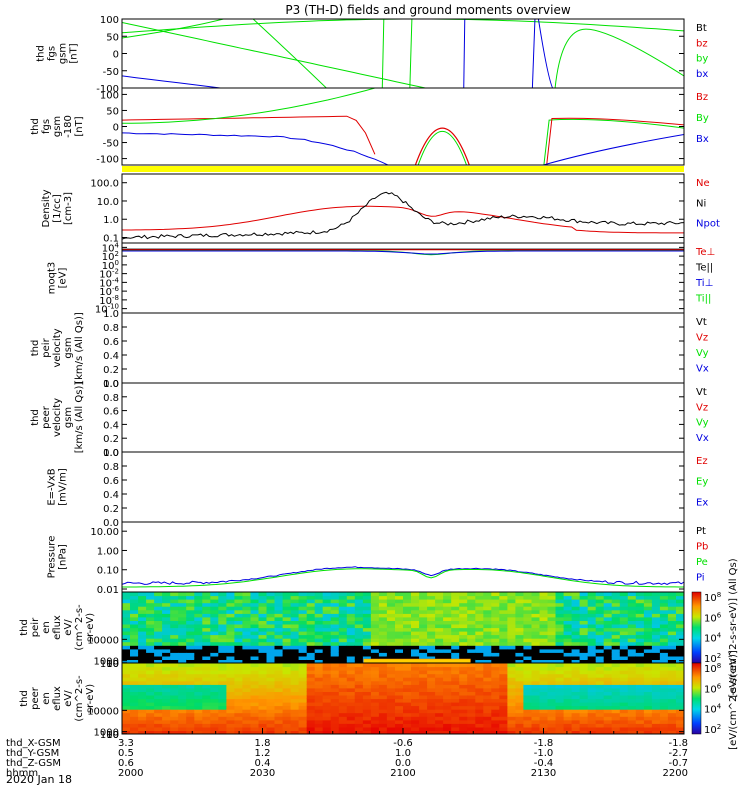  What do you see at coordinates (111, 495) in the screenshot?
I see `y-tick-label: 0.4` at bounding box center [111, 495].